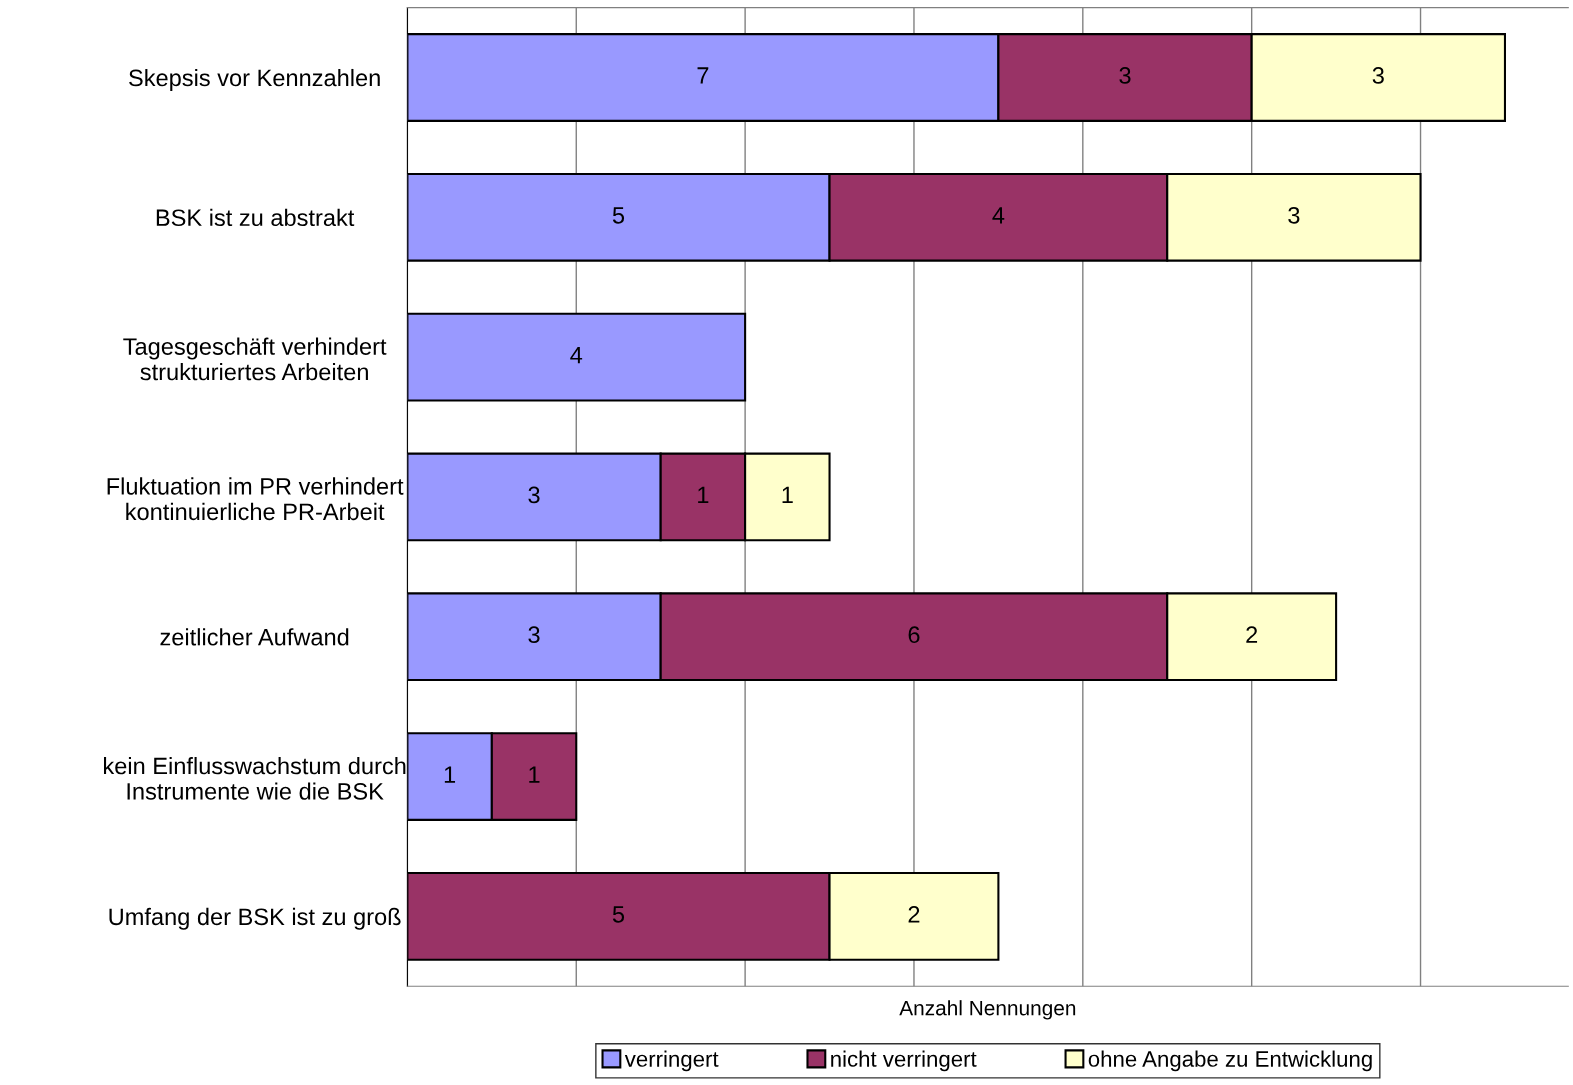  What do you see at coordinates (987, 1010) in the screenshot?
I see `x-axis-title: Anzahl Nennungen` at bounding box center [987, 1010].